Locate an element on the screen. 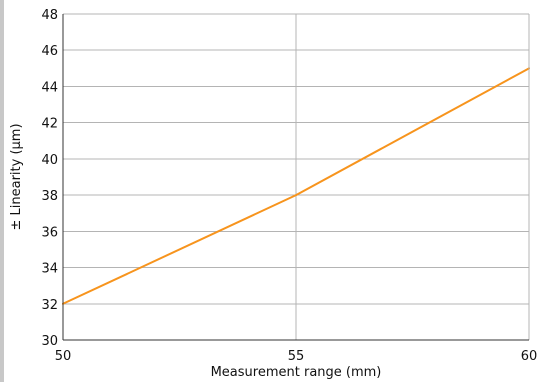  x-tick-label-50: 50 is located at coordinates (63, 356).